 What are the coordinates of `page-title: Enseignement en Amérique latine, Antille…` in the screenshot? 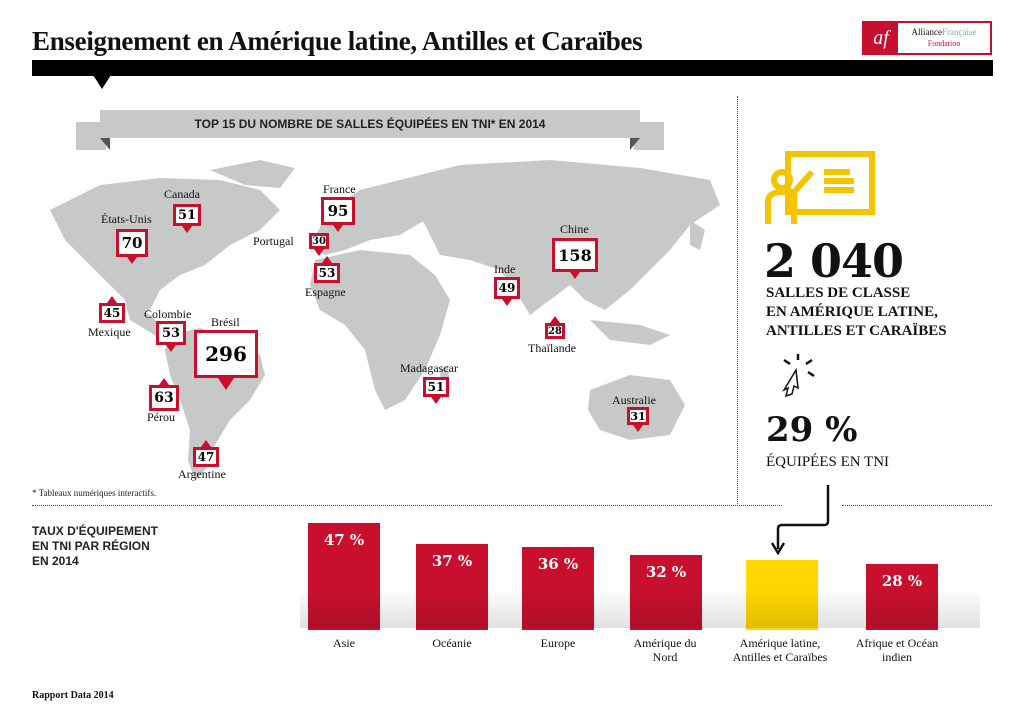 It's located at (337, 41).